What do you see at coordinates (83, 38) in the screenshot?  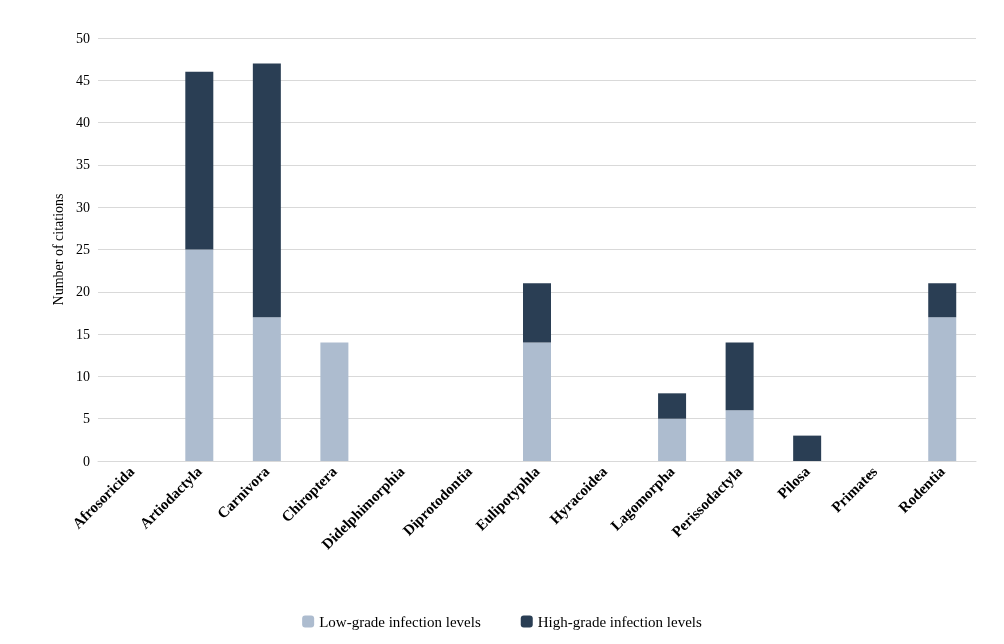 I see `y-tick-label: 50` at bounding box center [83, 38].